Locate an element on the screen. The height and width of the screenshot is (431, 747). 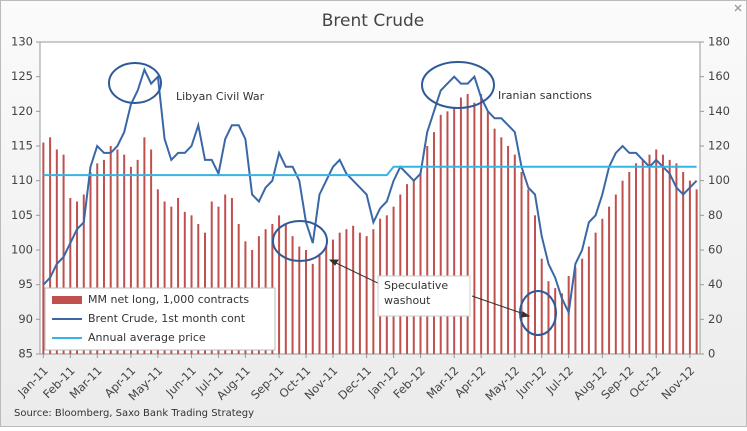
line is located at coordinates (370, 171).